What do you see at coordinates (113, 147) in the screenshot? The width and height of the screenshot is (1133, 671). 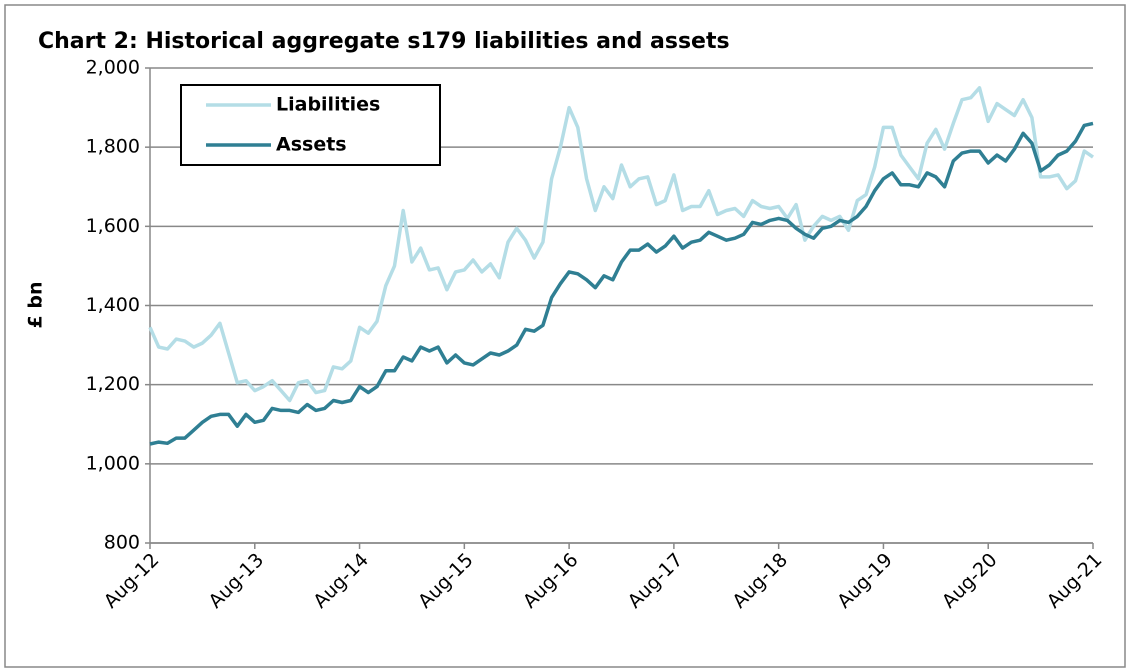 I see `y-tick-label: 1,800` at bounding box center [113, 147].